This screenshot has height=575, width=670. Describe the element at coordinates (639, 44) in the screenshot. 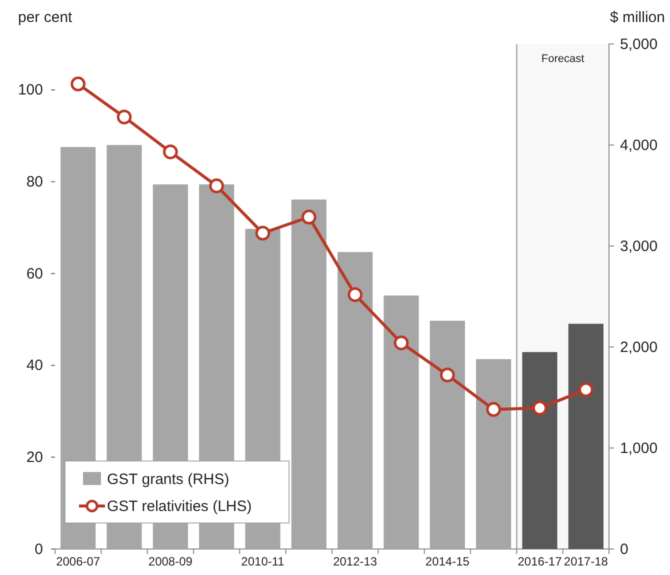

I see `y2-tick-label: 5,000` at that location.